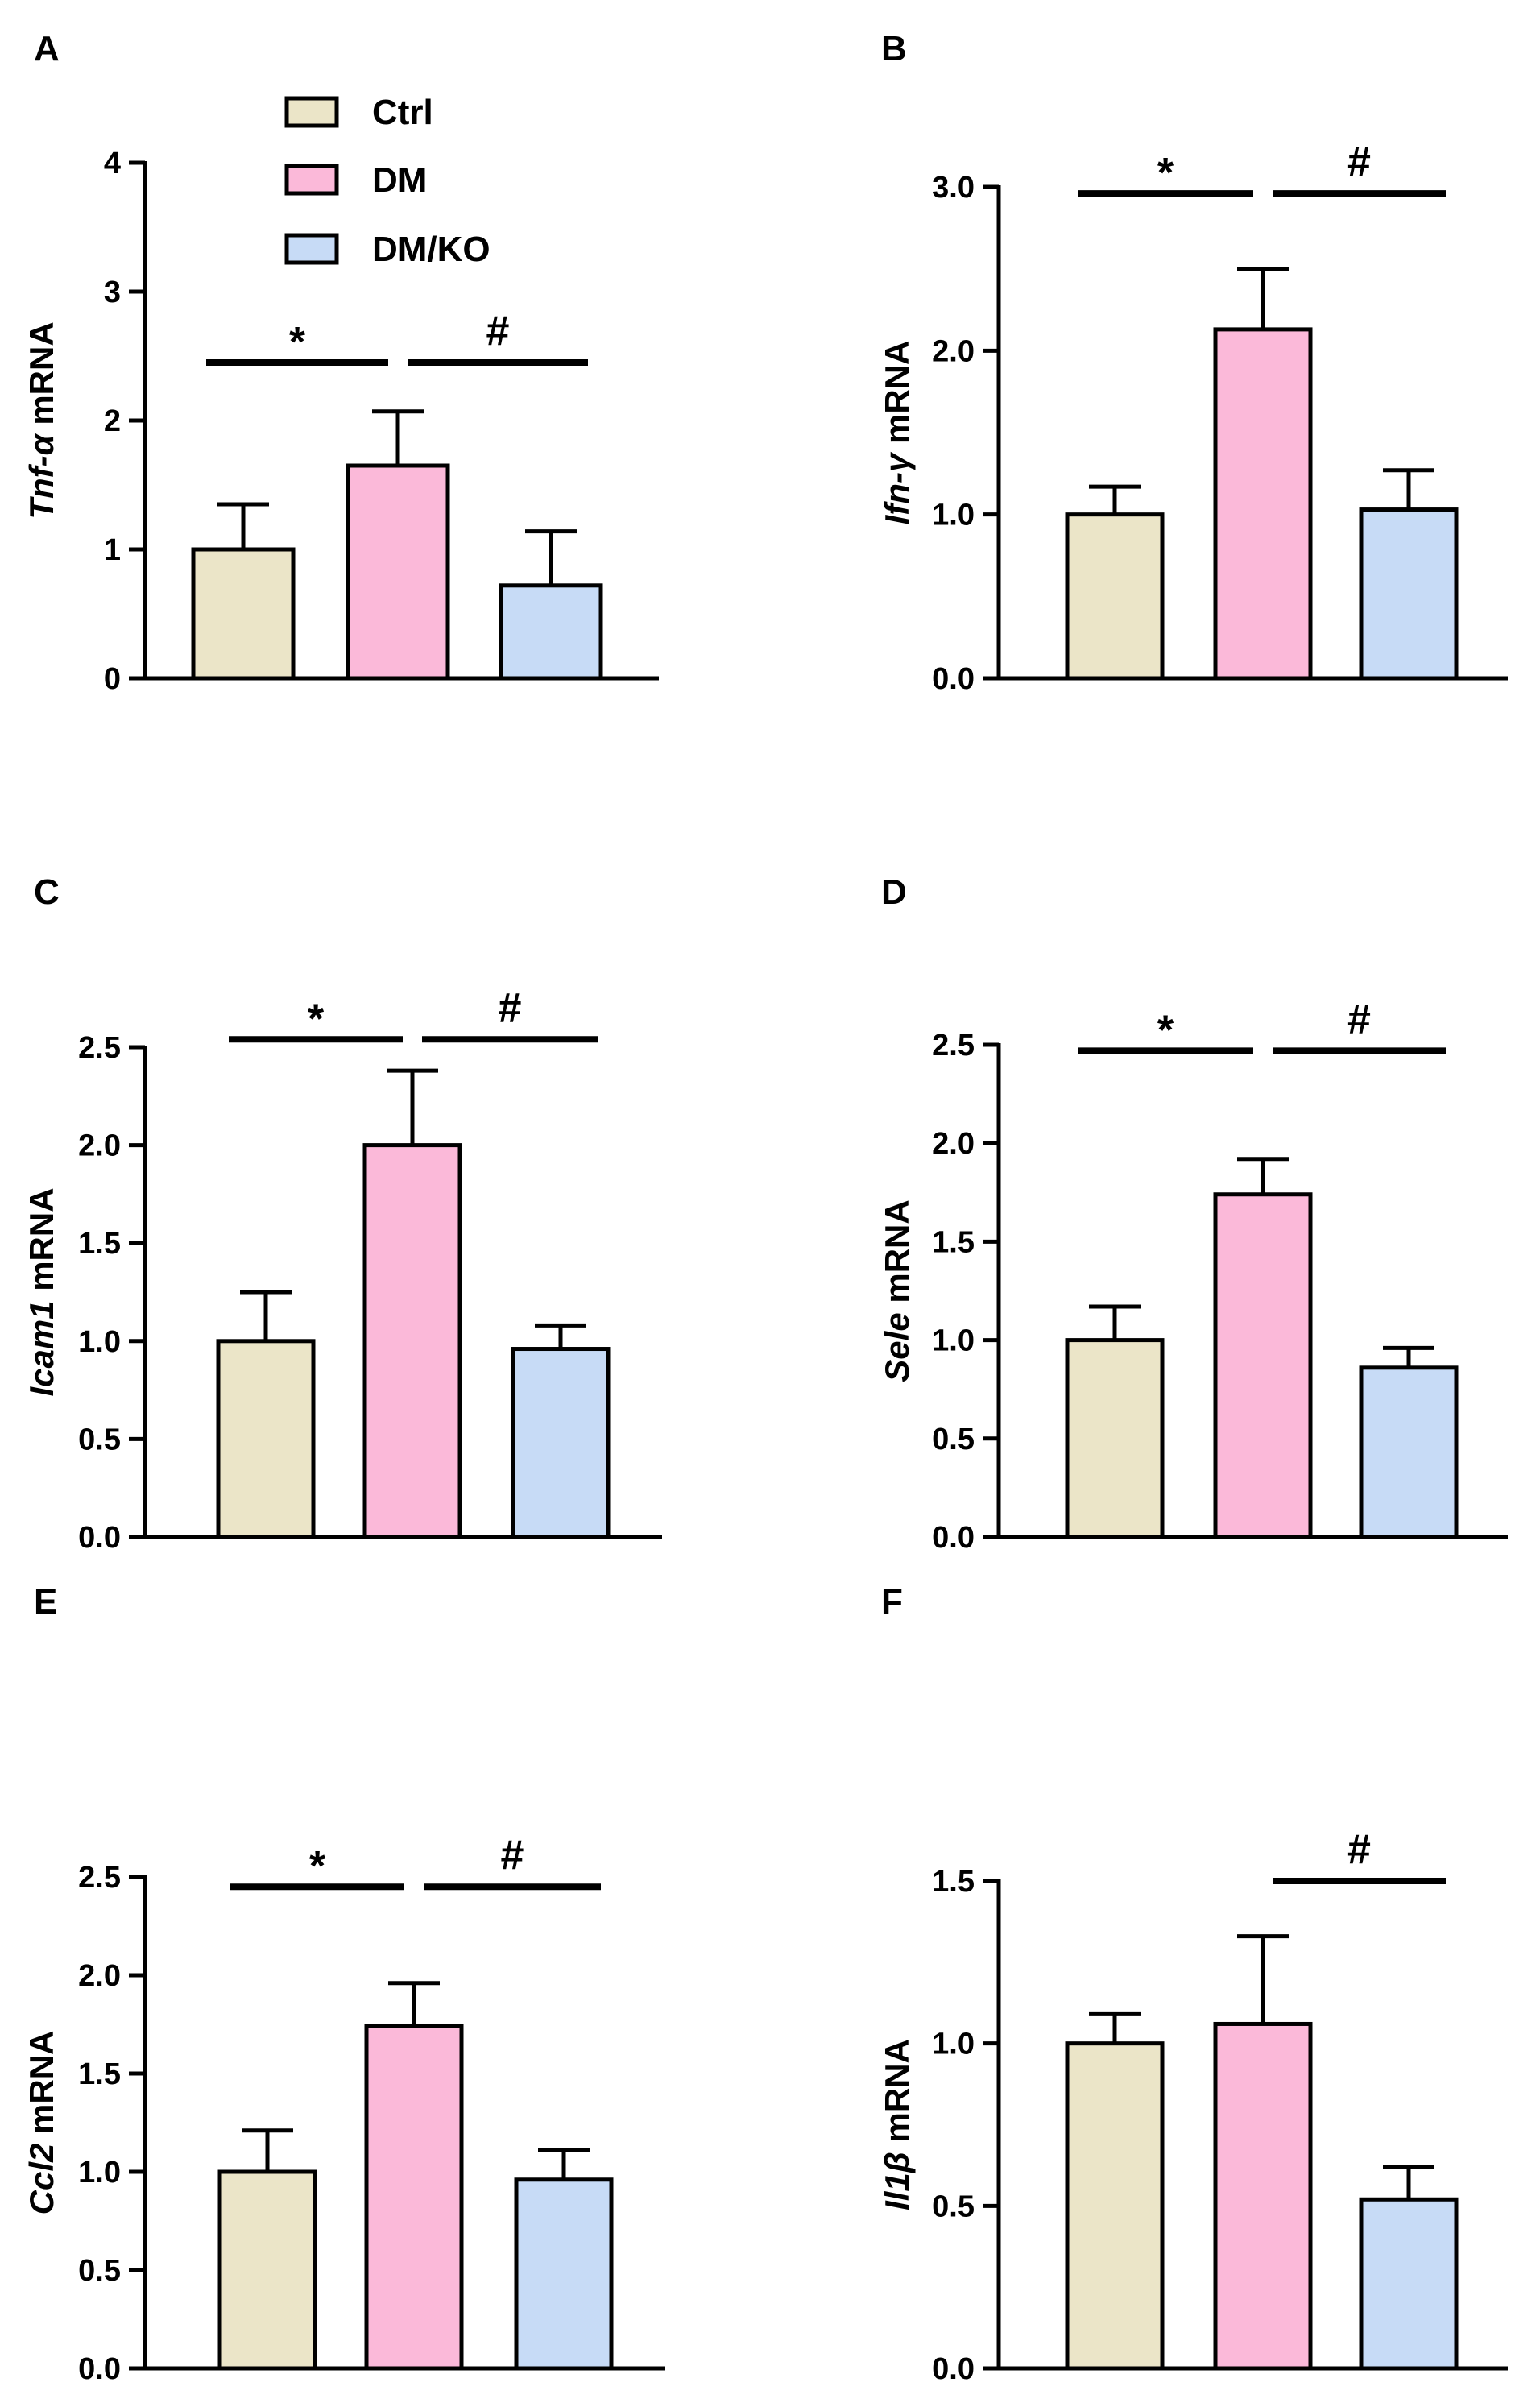  What do you see at coordinates (894, 892) in the screenshot?
I see `panel-label: D` at bounding box center [894, 892].